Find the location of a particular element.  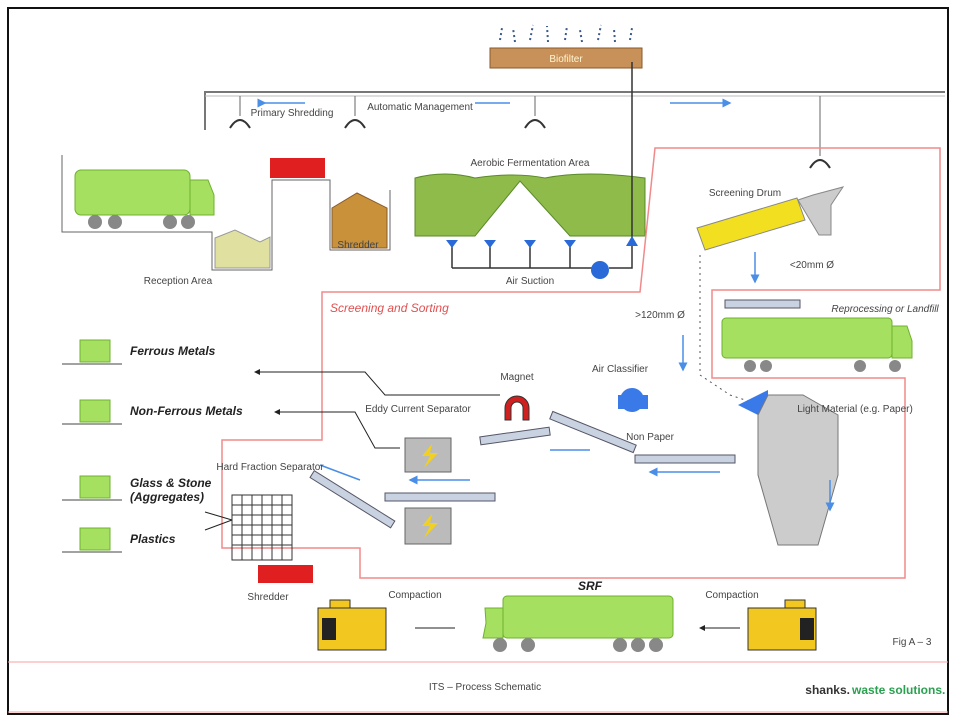

rail is located at coordinates (574, 130).